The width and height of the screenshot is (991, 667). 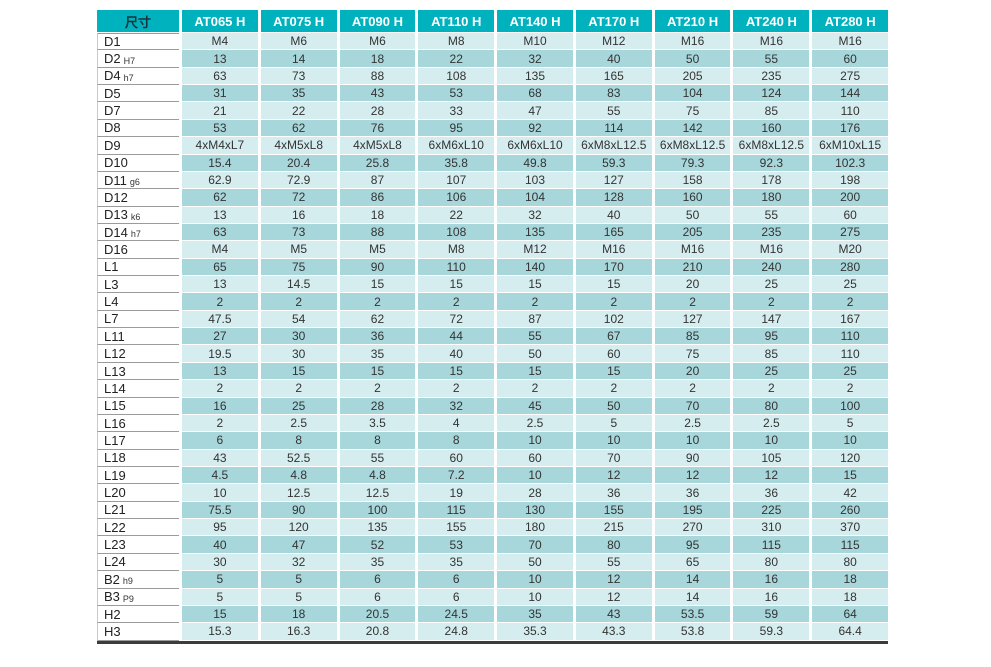 What do you see at coordinates (535, 632) in the screenshot?
I see `value-cell: 35.3` at bounding box center [535, 632].